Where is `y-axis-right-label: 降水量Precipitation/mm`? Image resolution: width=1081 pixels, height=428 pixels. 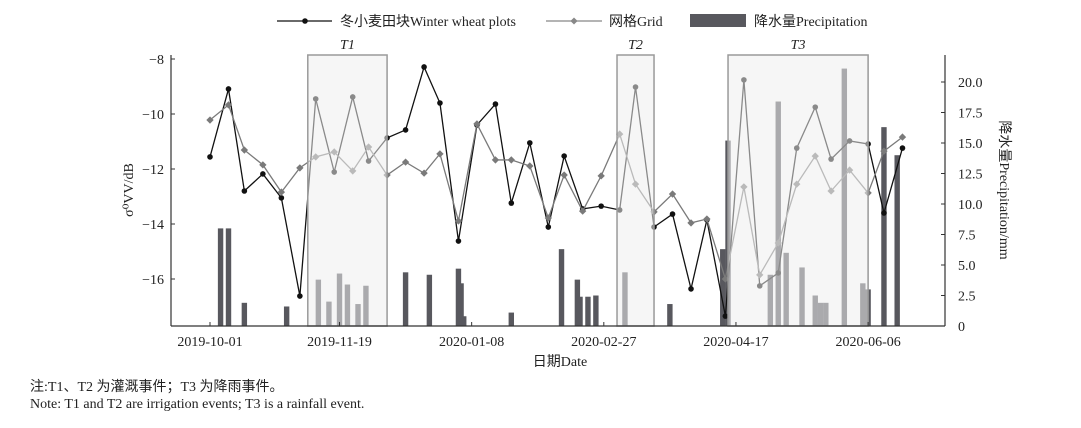 y-axis-right-label: 降水量Precipitation/mm is located at coordinates (1004, 189).